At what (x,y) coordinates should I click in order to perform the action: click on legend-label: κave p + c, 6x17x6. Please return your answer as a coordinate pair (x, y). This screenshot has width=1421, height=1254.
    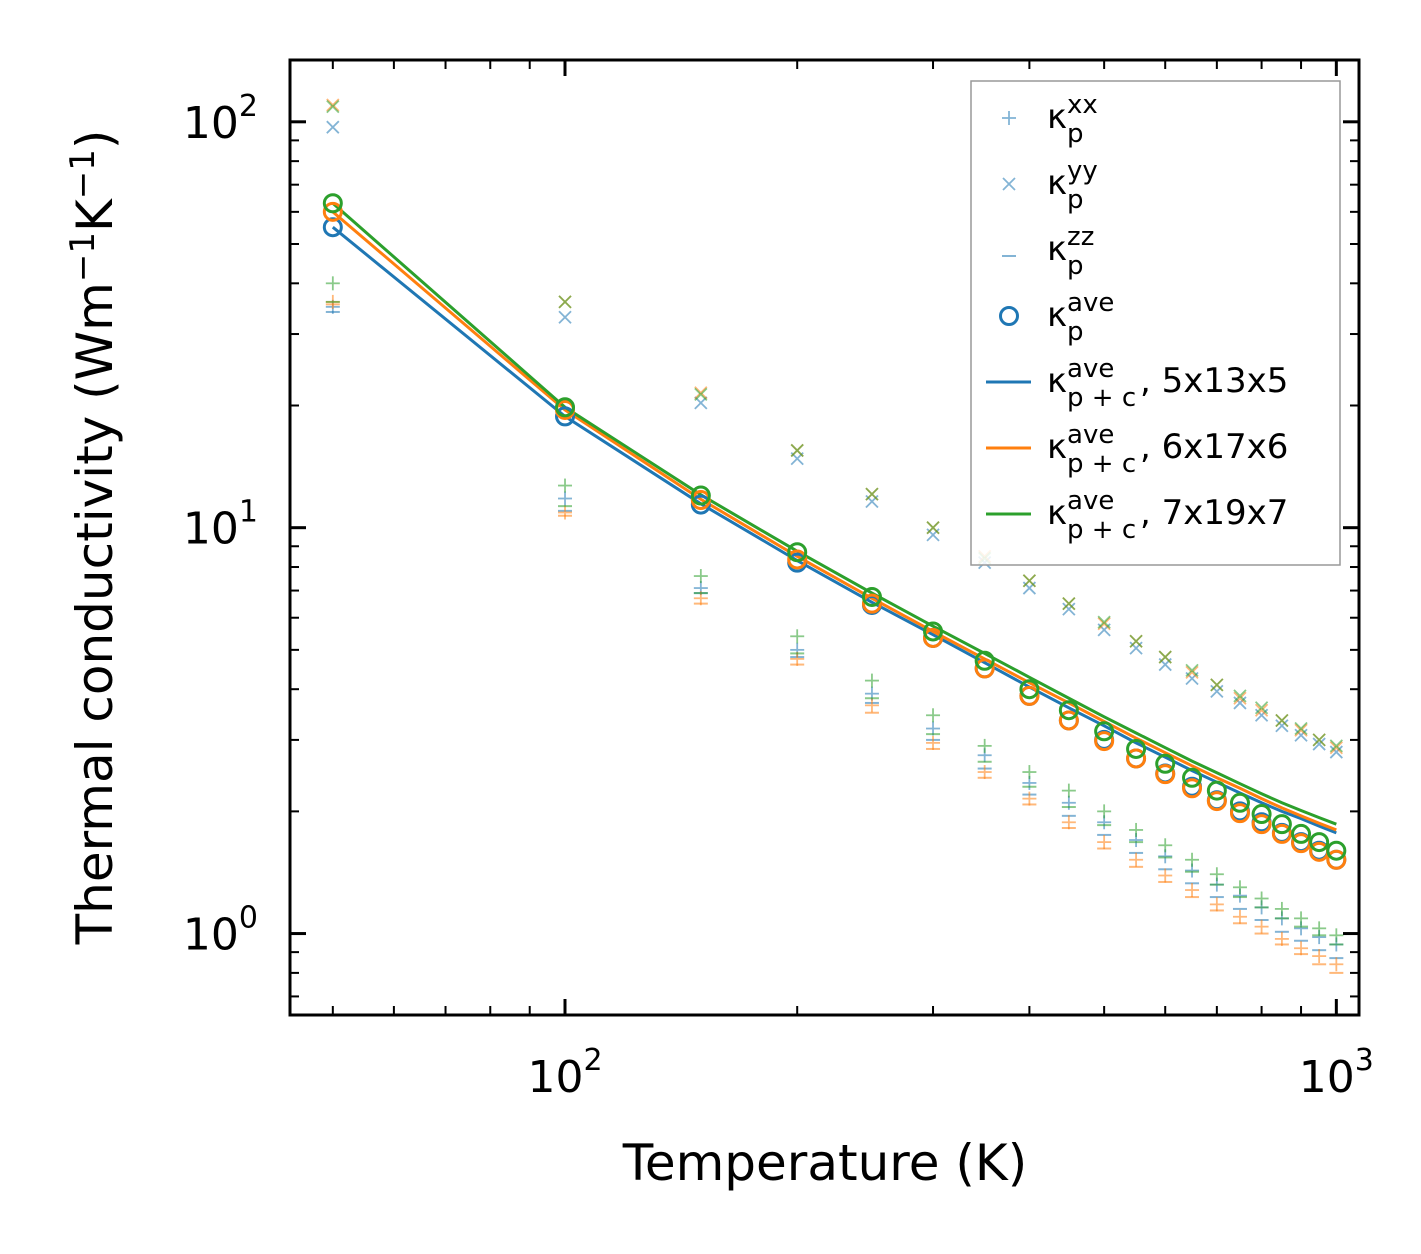
    Looking at the image, I should click on (1167, 449).